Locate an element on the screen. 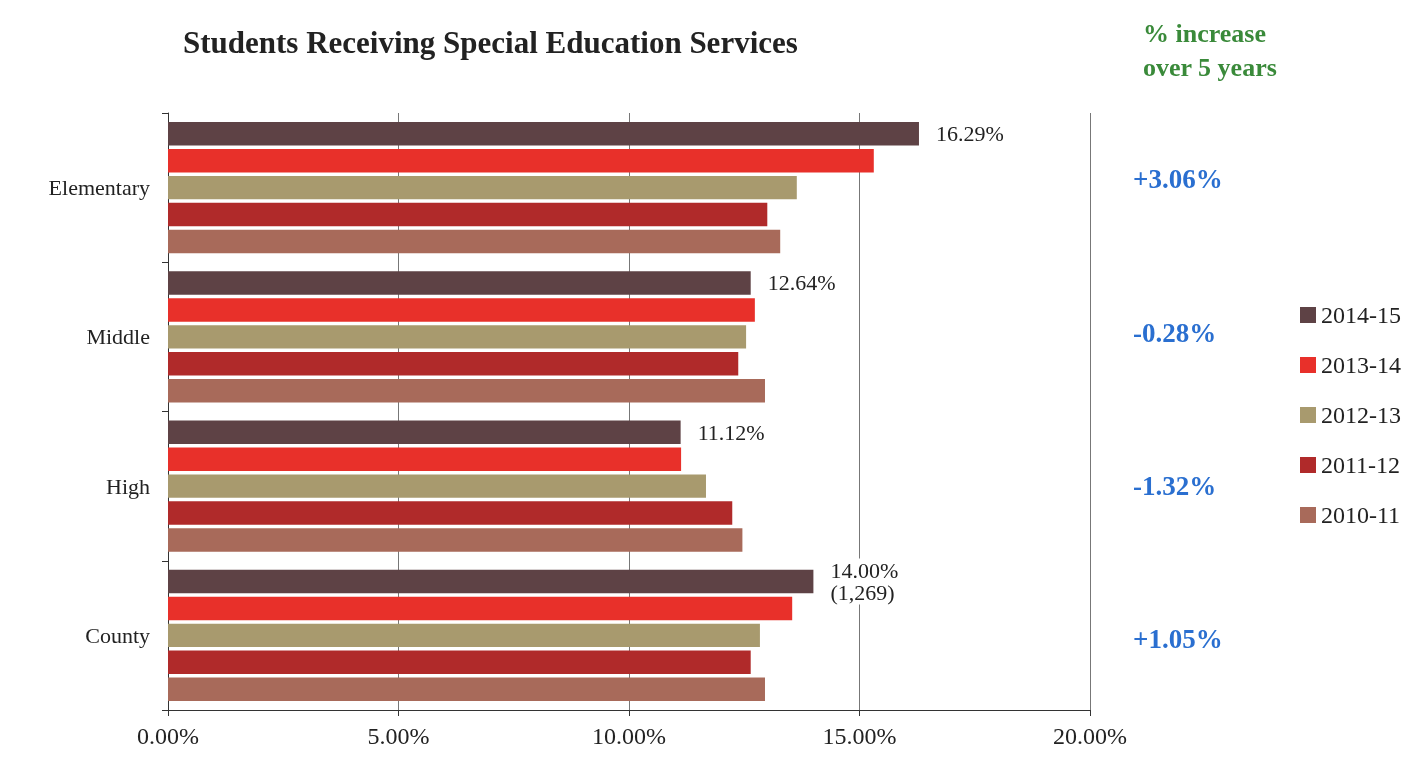 Image resolution: width=1428 pixels, height=770 pixels. text: % increase over 5 years is located at coordinates (1210, 50).